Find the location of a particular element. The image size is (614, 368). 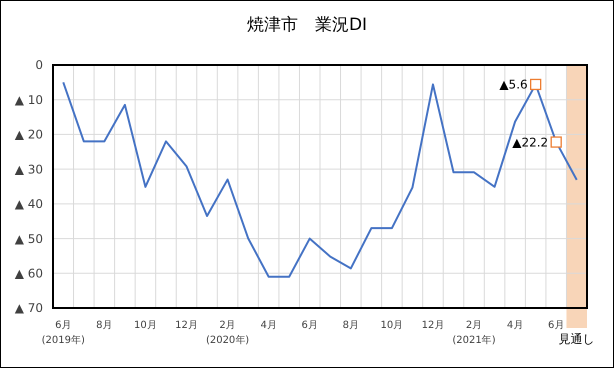

y-tick-label: ▲ 70 is located at coordinates (28, 308).